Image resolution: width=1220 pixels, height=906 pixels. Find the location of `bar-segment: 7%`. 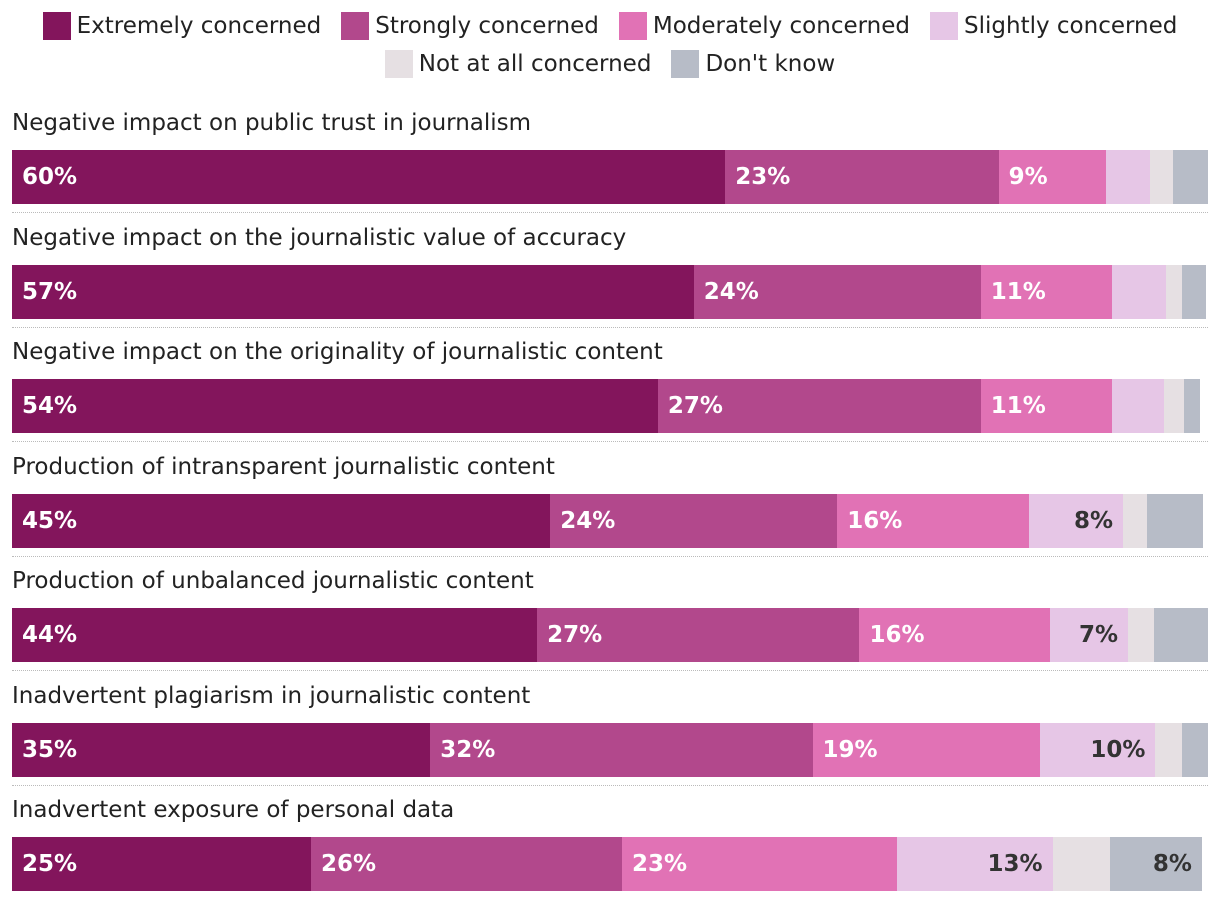

bar-segment: 7% is located at coordinates (1089, 635).